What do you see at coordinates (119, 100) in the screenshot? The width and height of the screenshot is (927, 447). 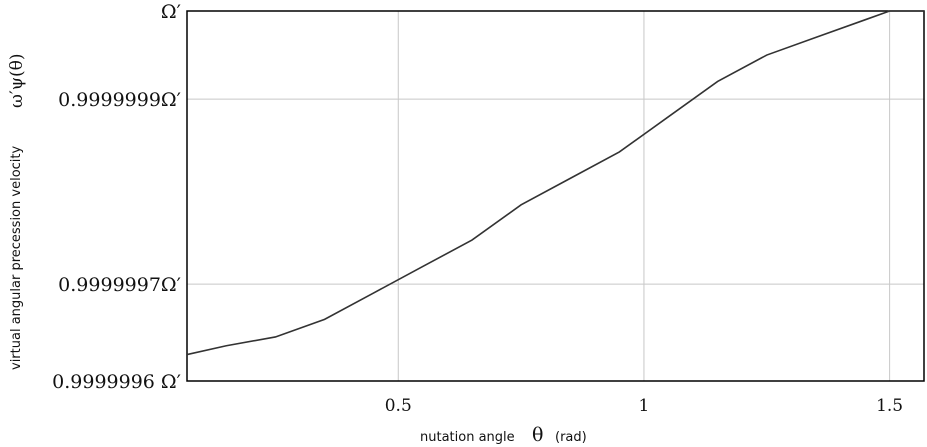 I see `y-tick-label-2: 0.9999999Ω′` at bounding box center [119, 100].